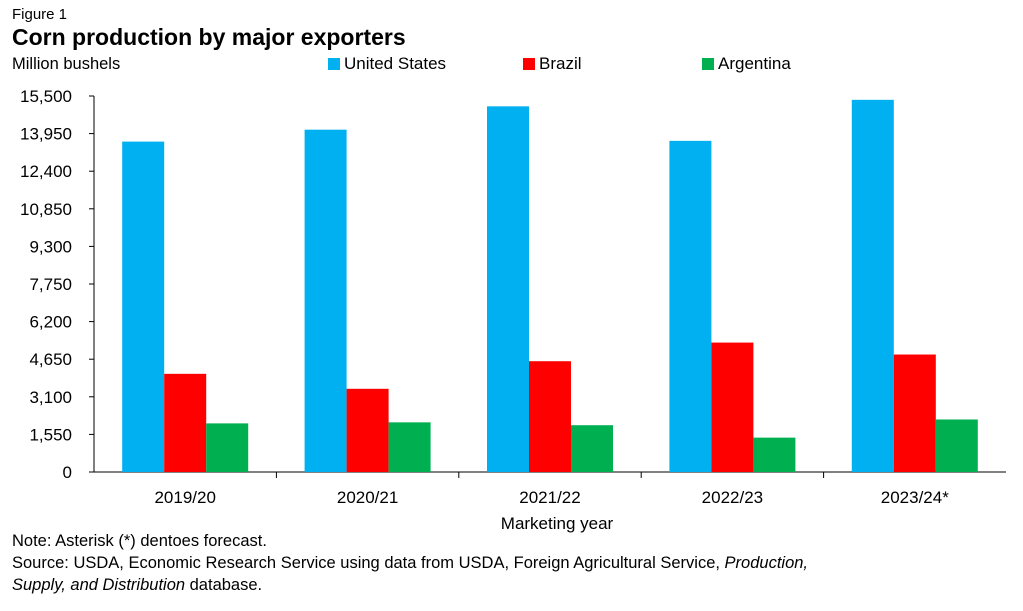  What do you see at coordinates (66, 64) in the screenshot?
I see `y-axis-unit-label: Million bushels` at bounding box center [66, 64].